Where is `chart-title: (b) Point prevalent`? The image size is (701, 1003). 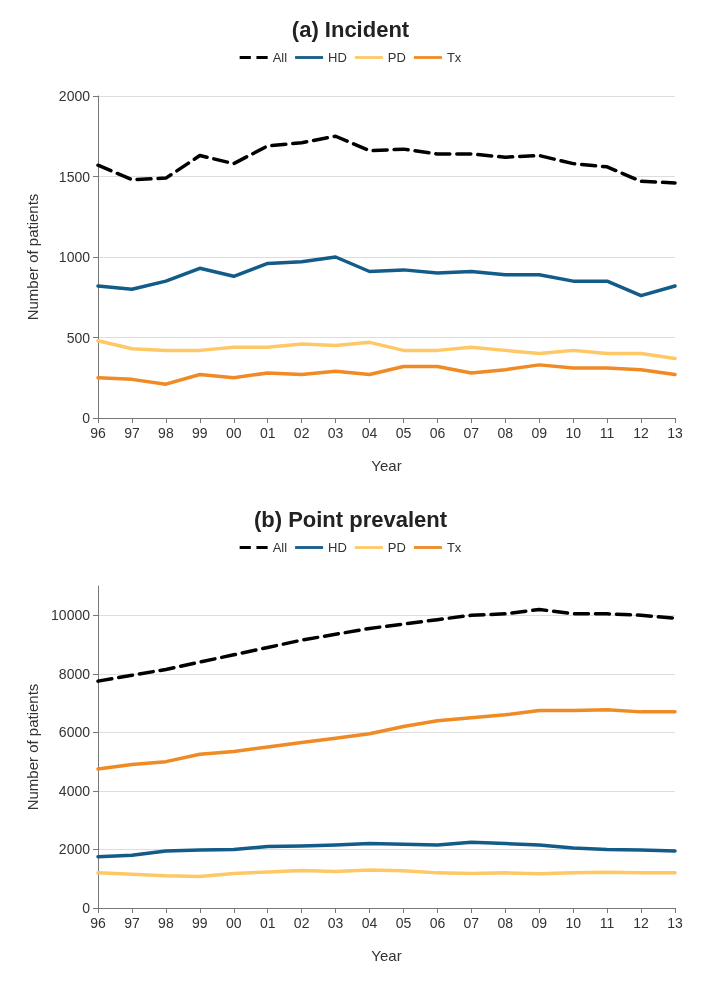 chart-title: (b) Point prevalent is located at coordinates (350, 519).